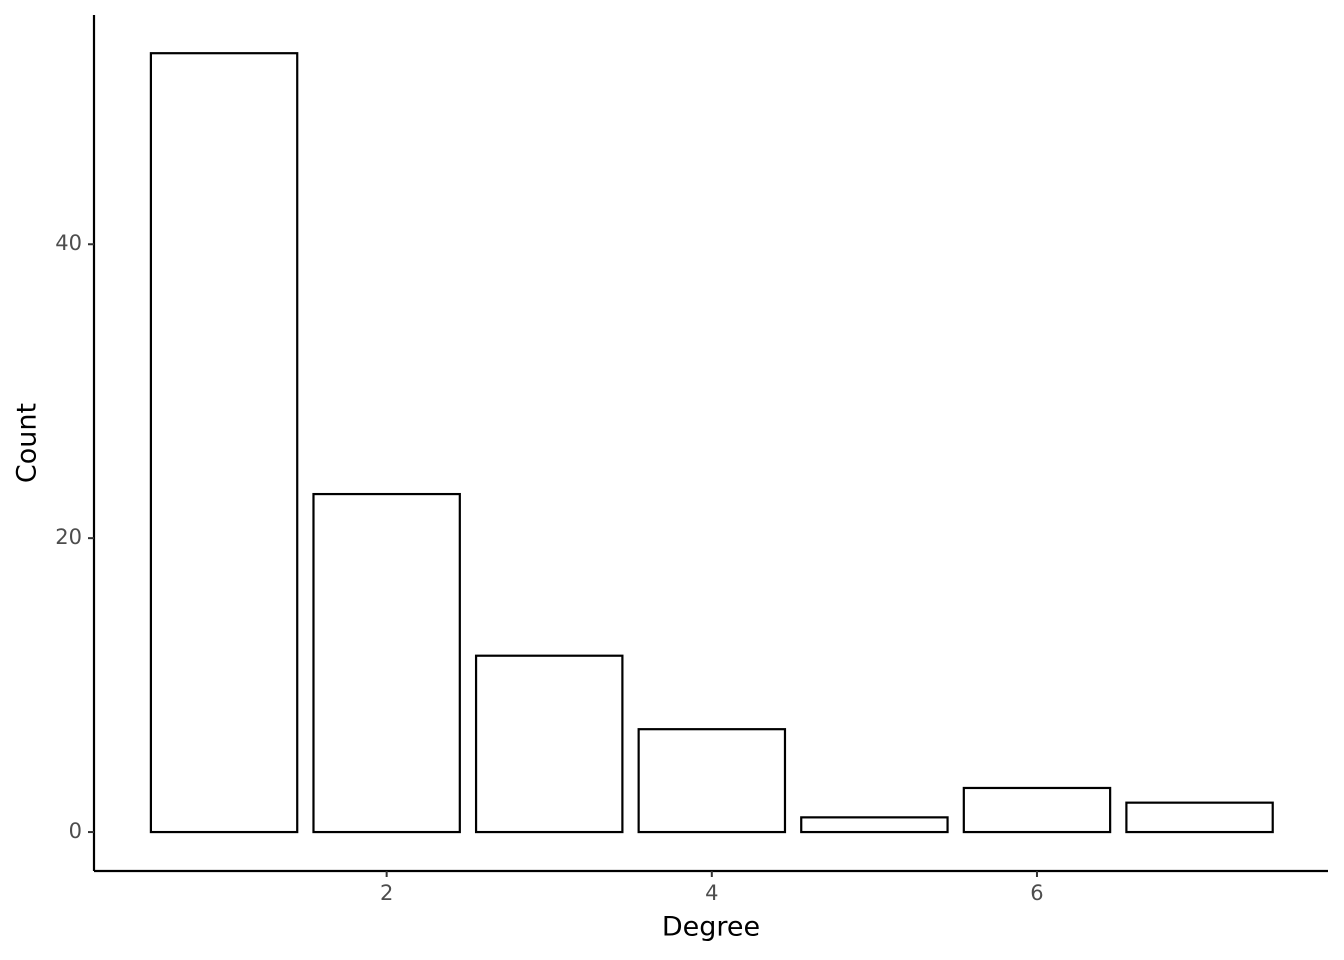  I want to click on x-axis-label: Degree, so click(711, 927).